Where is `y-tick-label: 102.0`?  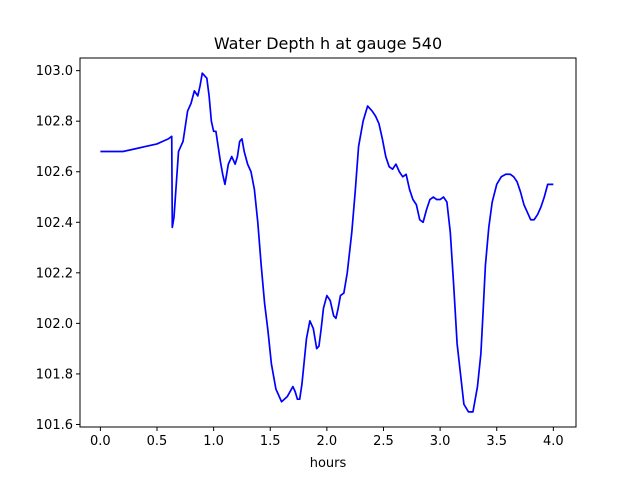
y-tick-label: 102.0 is located at coordinates (54, 324).